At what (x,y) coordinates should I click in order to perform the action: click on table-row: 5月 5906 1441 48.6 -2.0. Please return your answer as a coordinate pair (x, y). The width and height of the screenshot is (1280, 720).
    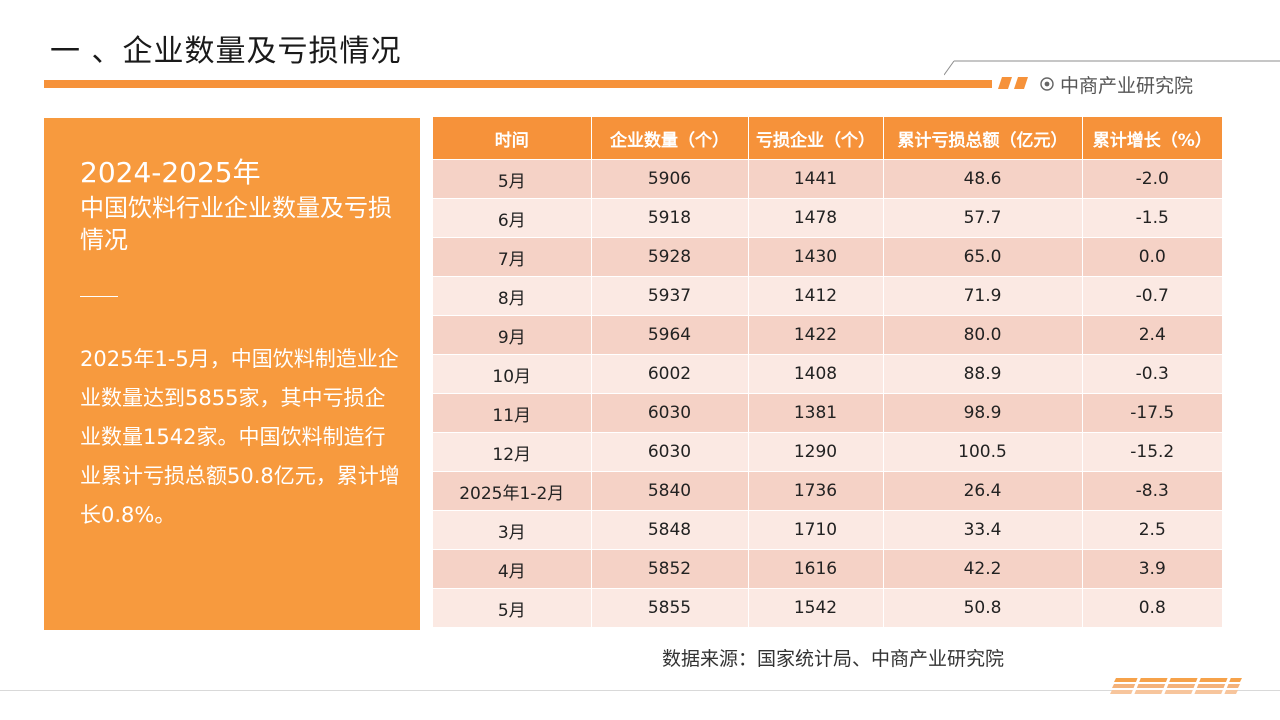
    Looking at the image, I should click on (827, 179).